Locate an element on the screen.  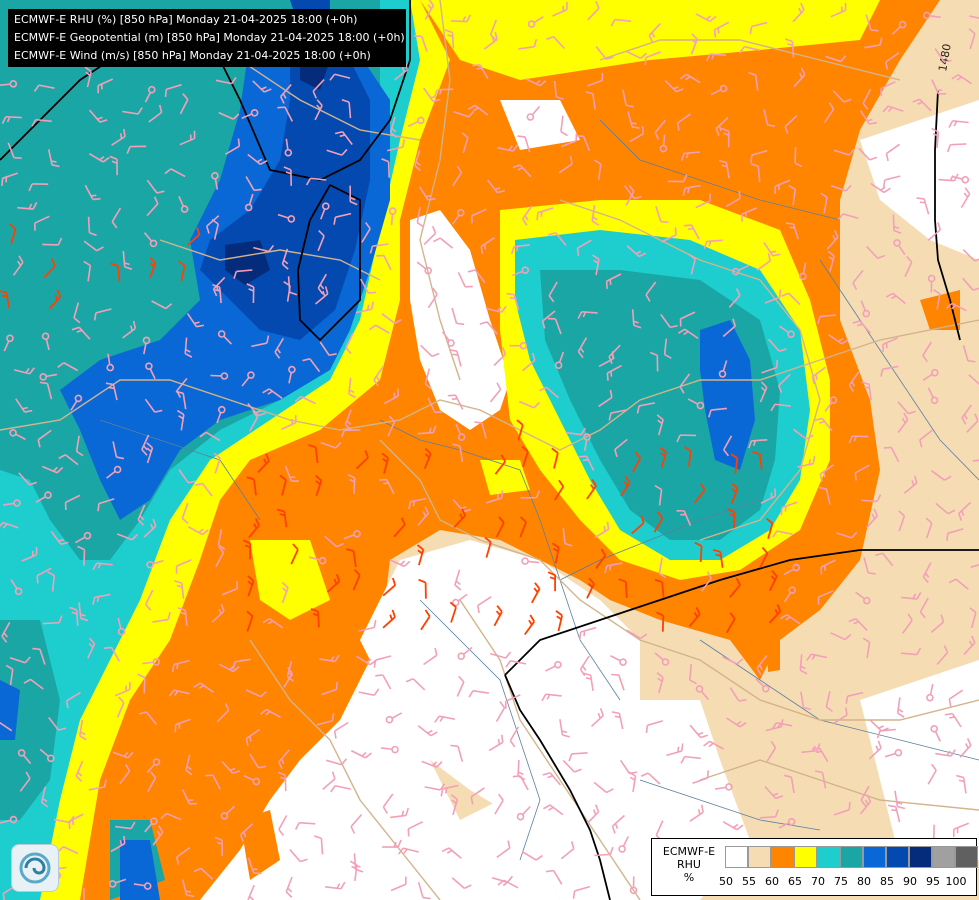
legend-title: ECMWF-E RHU % is located at coordinates (689, 864).